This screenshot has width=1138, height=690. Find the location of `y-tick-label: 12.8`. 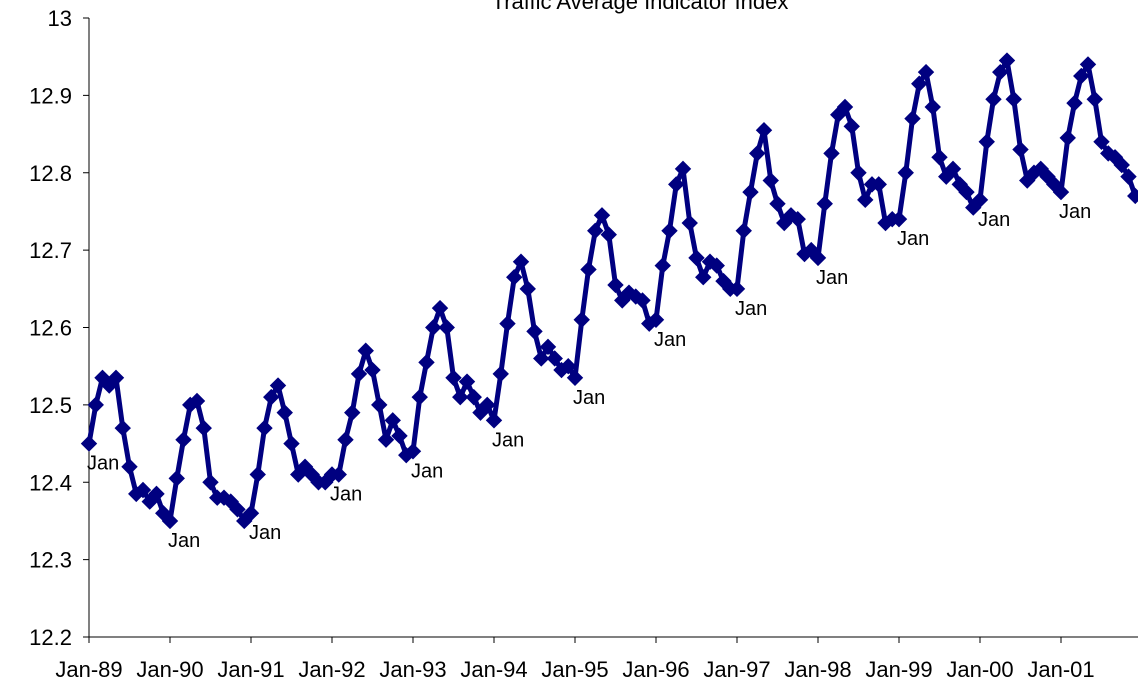

y-tick-label: 12.8 is located at coordinates (50, 173).